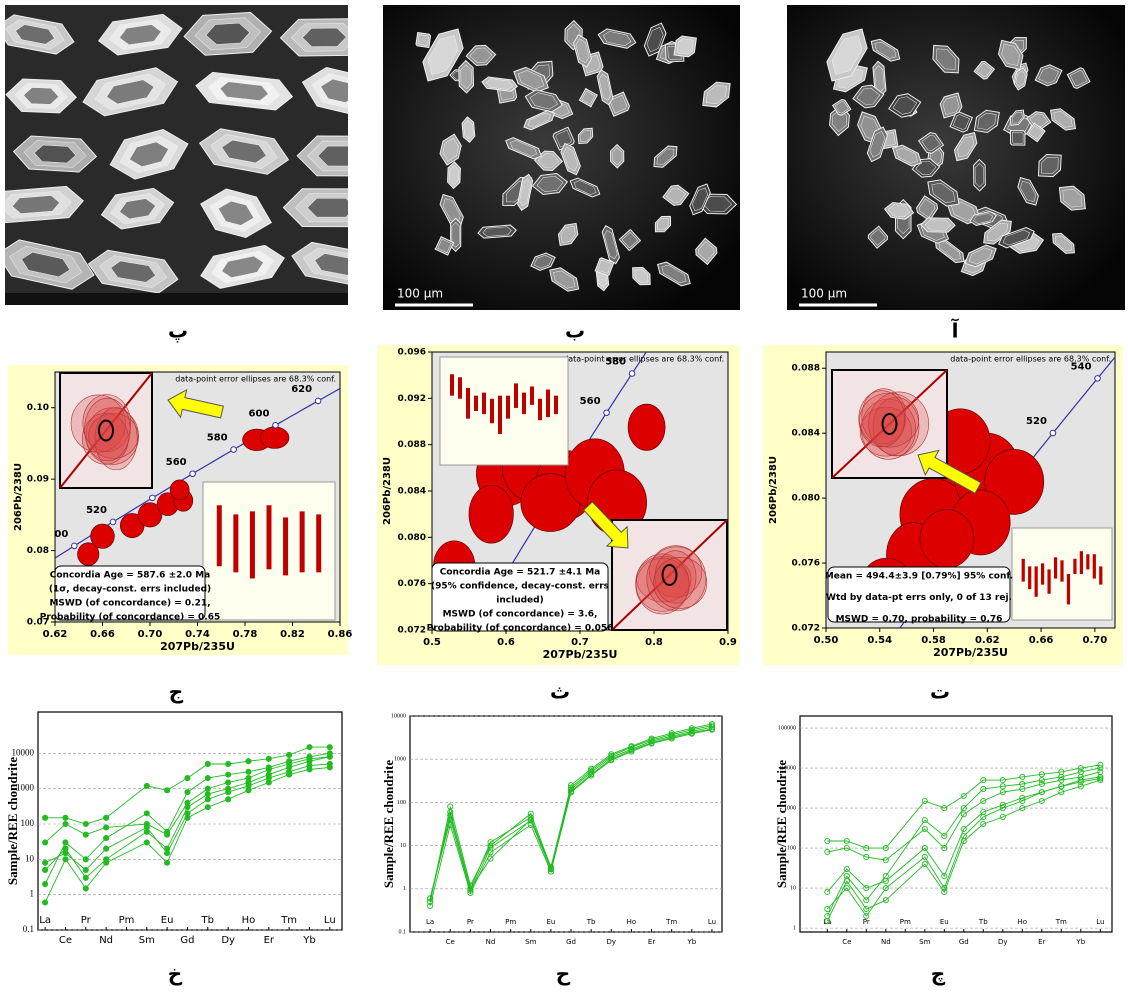 Image resolution: width=1128 pixels, height=994 pixels. I want to click on y-axis-label: 206Pb/238U, so click(387, 491).